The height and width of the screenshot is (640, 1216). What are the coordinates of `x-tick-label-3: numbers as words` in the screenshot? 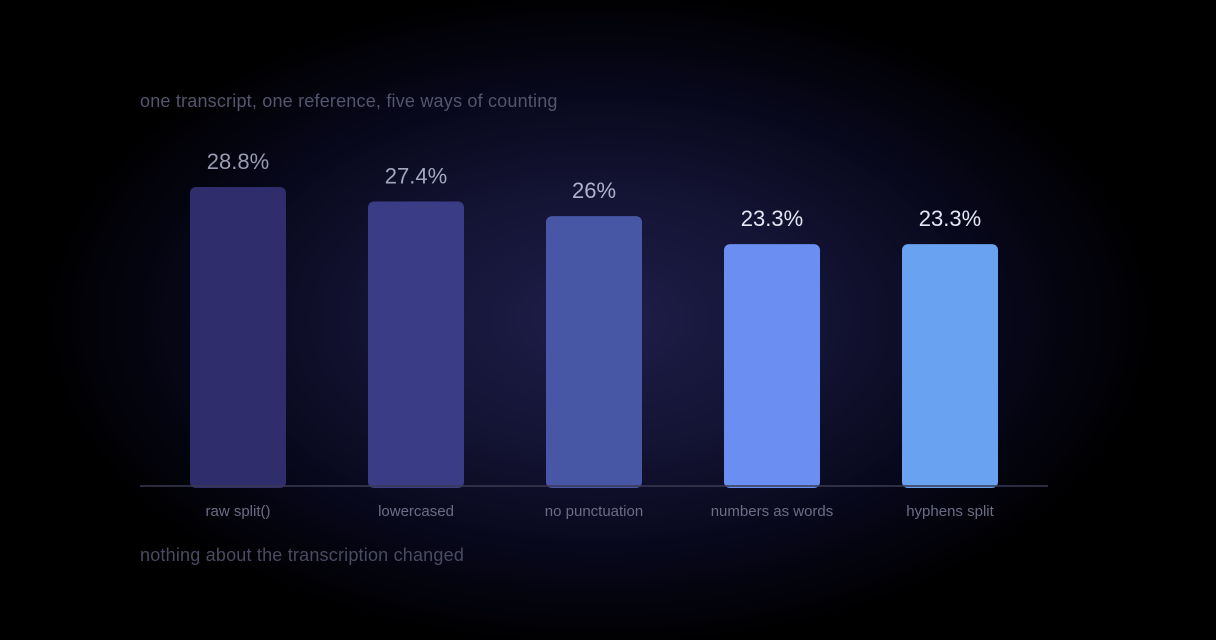 It's located at (772, 511).